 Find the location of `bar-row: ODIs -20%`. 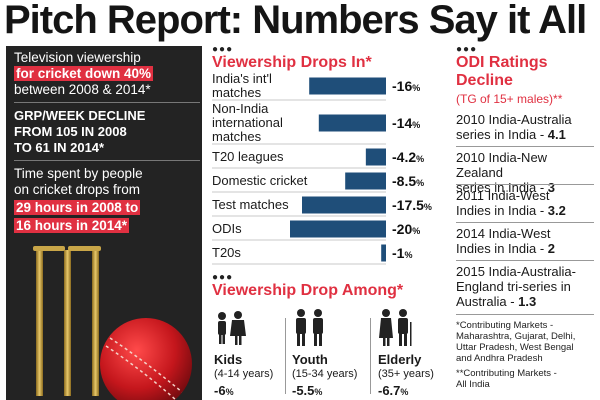

bar-row: ODIs -20% is located at coordinates (316, 230).